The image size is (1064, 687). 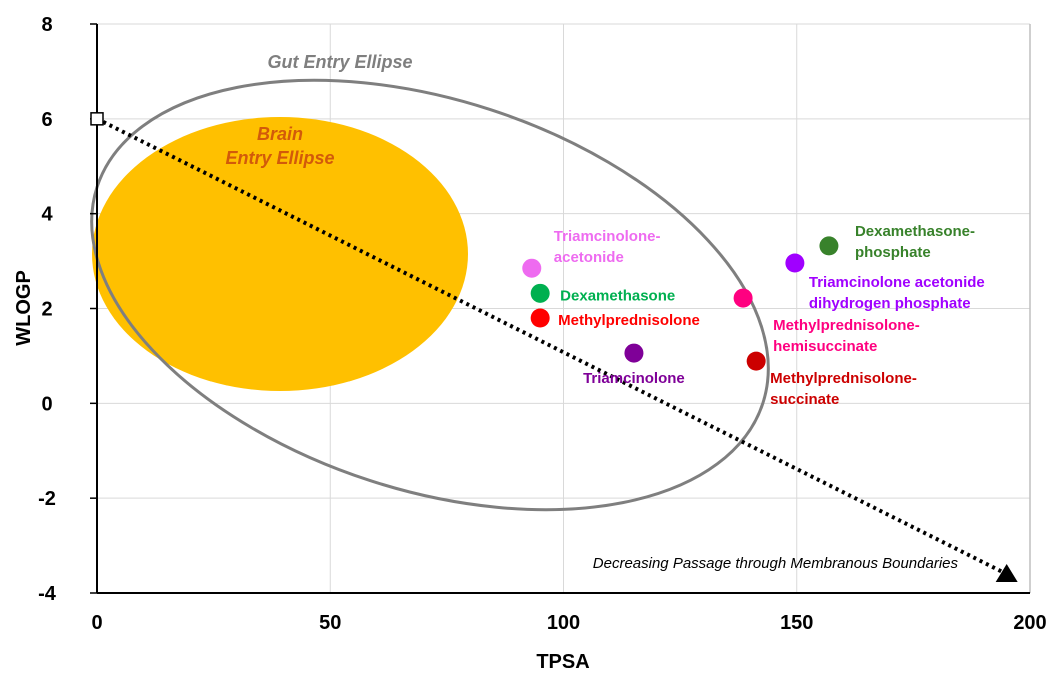 I want to click on data-point-group: Methylprednisolone-succinate, so click(x=831, y=379).